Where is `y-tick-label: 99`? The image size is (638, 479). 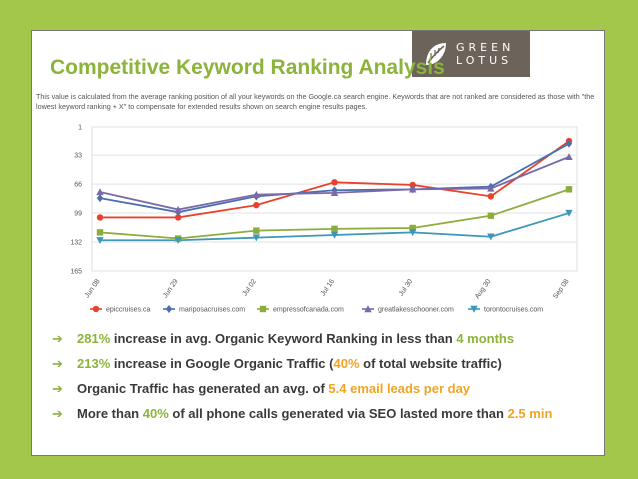
y-tick-label: 99 is located at coordinates (78, 214).